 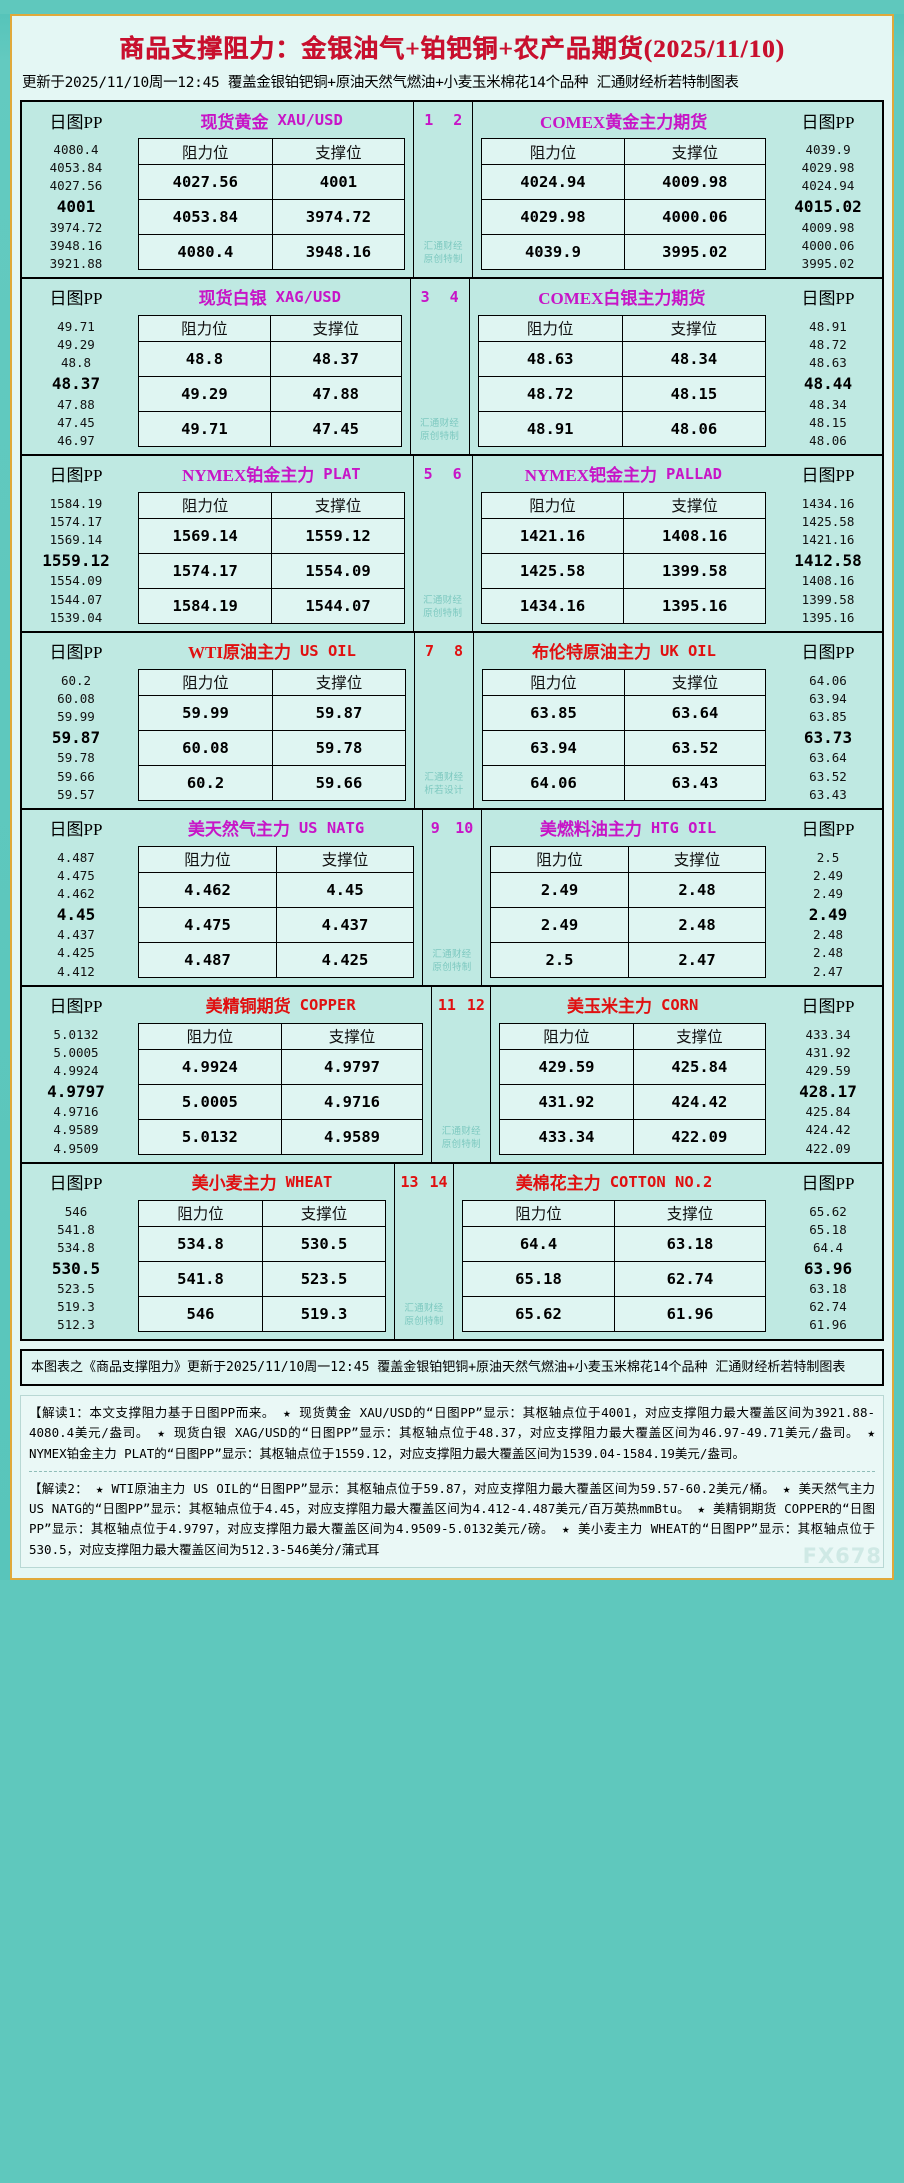 What do you see at coordinates (623, 570) in the screenshot?
I see `table-row: 1425.58 1399.58` at bounding box center [623, 570].